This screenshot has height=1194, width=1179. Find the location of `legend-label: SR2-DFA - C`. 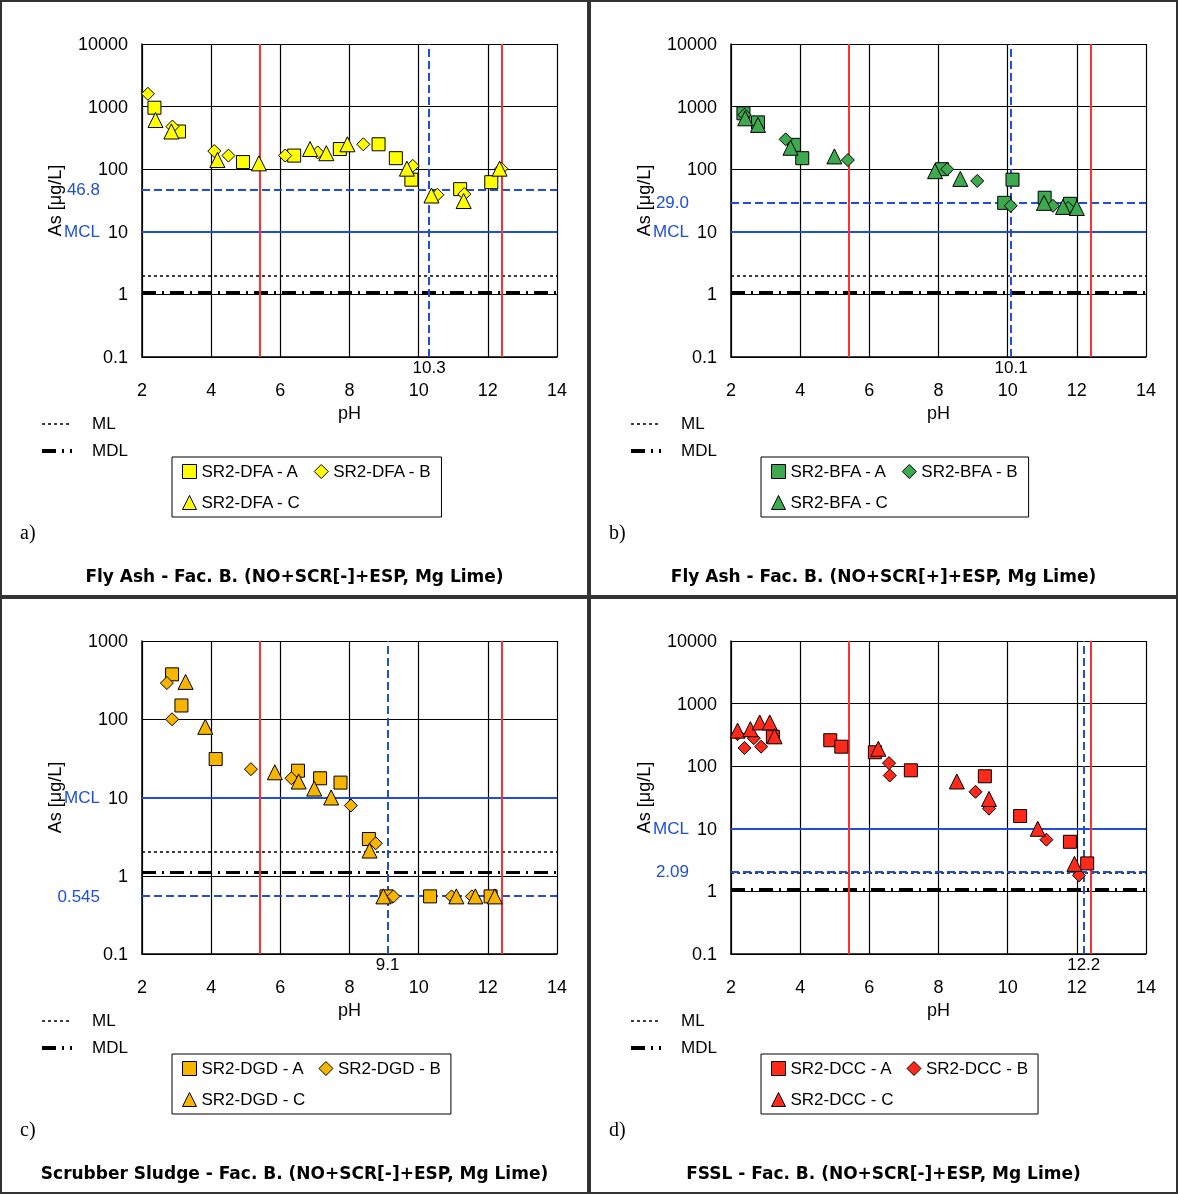

legend-label: SR2-DFA - C is located at coordinates (250, 502).